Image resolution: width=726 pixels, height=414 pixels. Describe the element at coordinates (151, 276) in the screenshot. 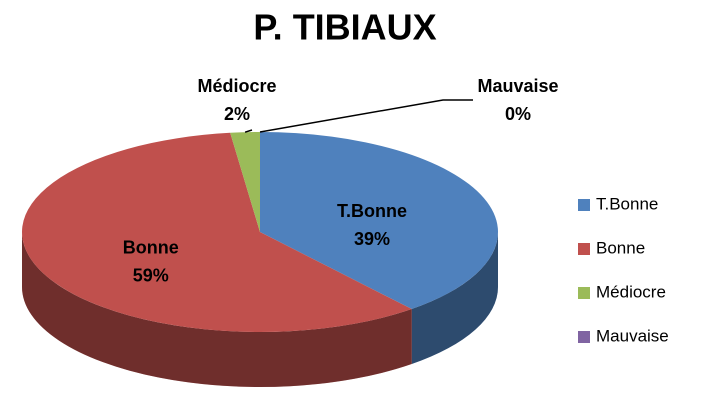

I see `slice-label-value: 59%` at that location.